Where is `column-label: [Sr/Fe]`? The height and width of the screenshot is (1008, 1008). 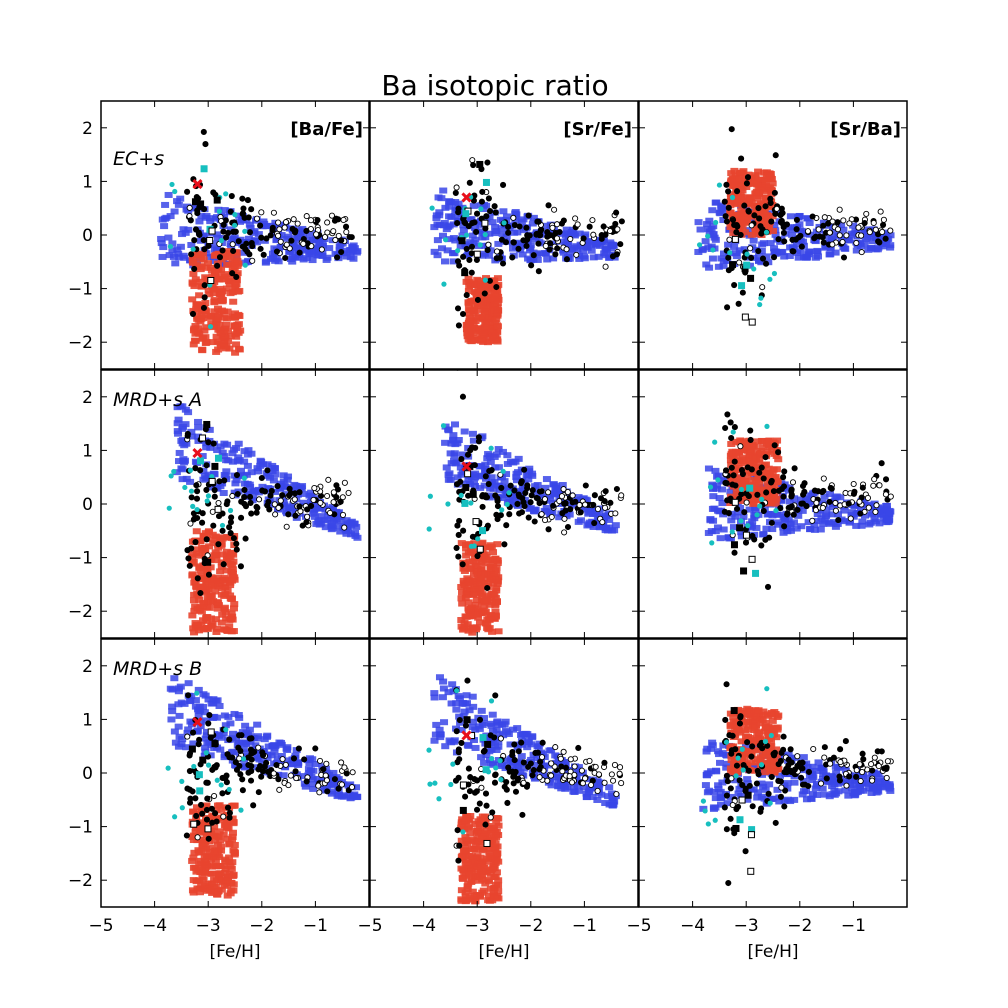
column-label: [Sr/Fe] is located at coordinates (597, 129).